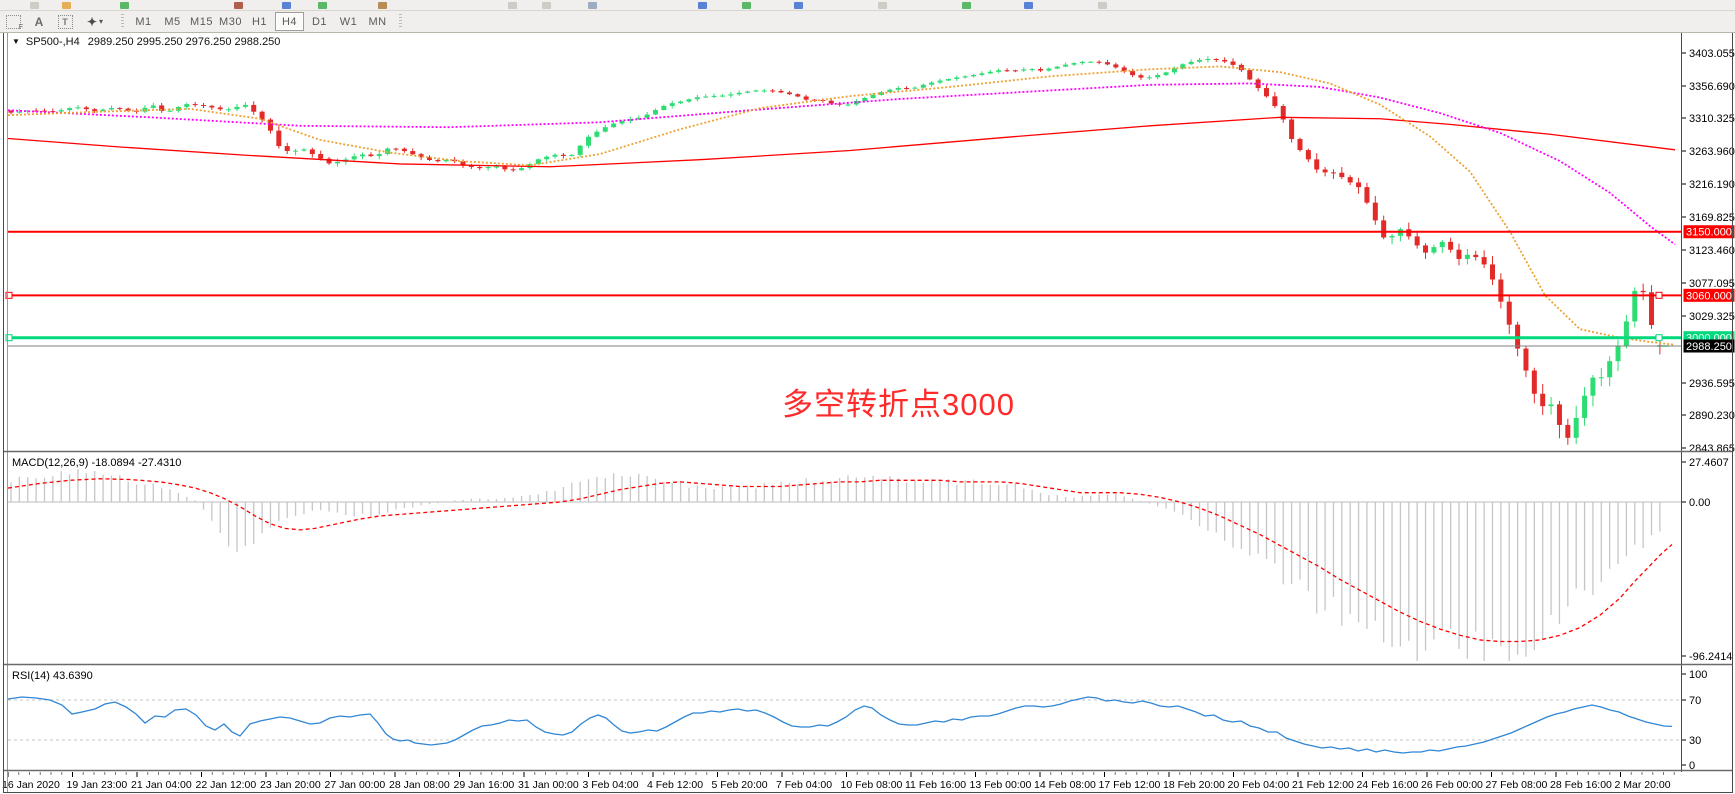 The height and width of the screenshot is (794, 1735). Describe the element at coordinates (52, 42) in the screenshot. I see `symbol-timeframe-label: SP500-,H4` at that location.